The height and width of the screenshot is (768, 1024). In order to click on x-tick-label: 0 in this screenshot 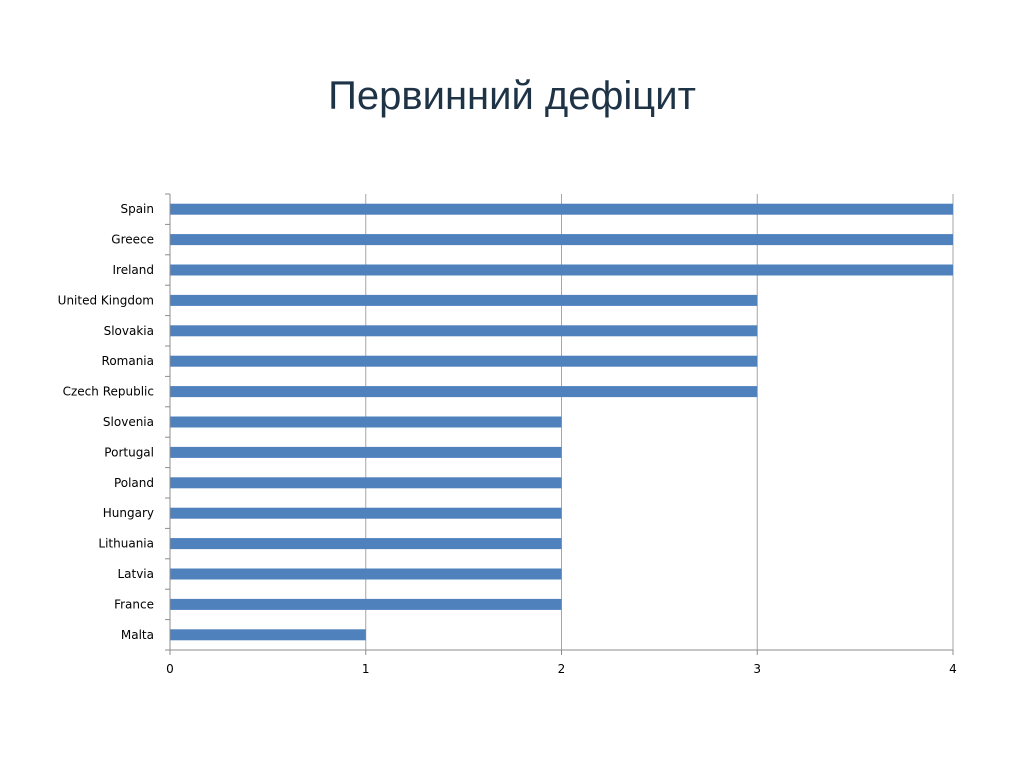, I will do `click(170, 669)`.